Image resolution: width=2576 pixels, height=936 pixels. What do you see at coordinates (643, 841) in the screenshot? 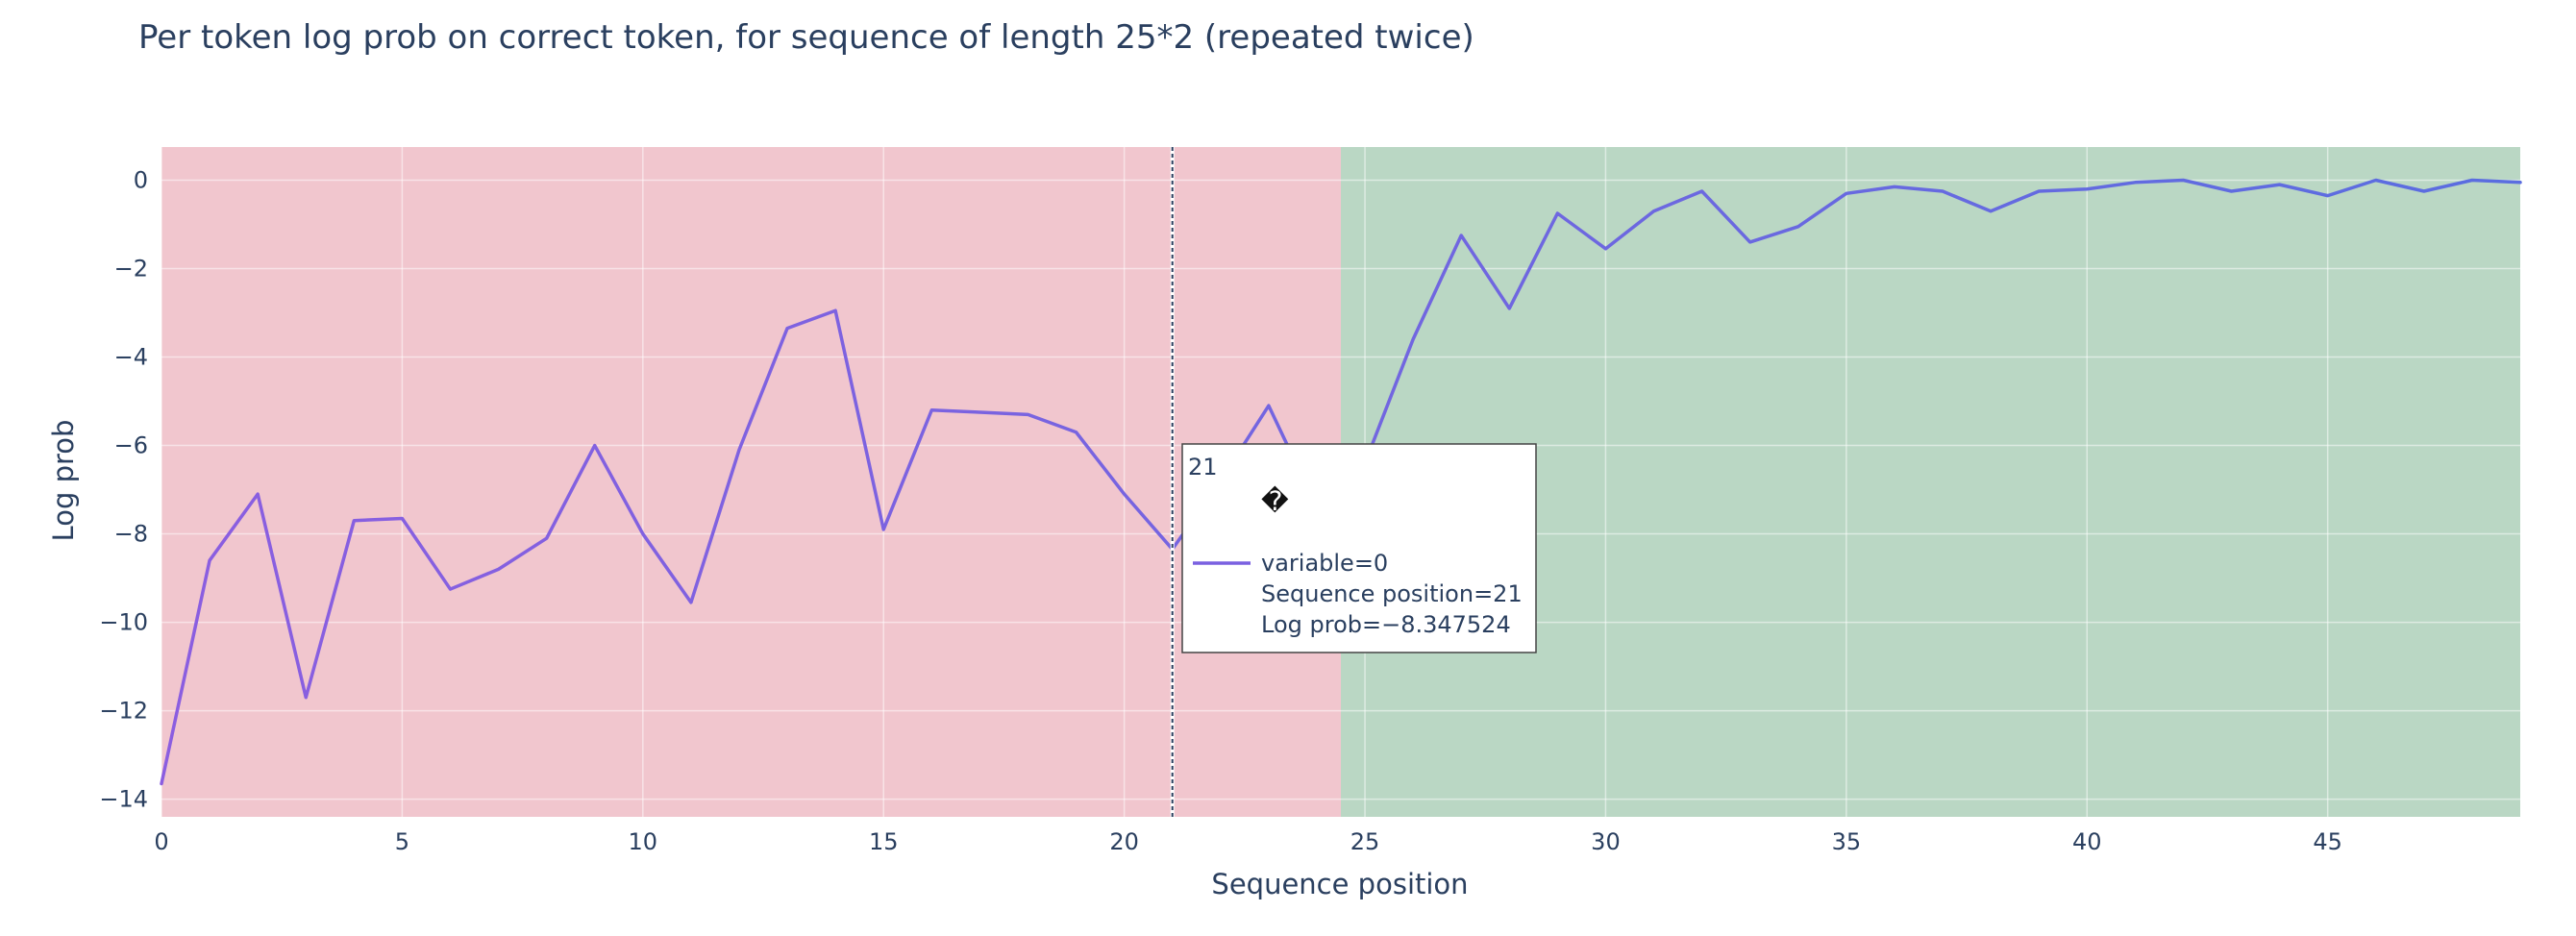
I see `x-tick-label: 10` at bounding box center [643, 841].